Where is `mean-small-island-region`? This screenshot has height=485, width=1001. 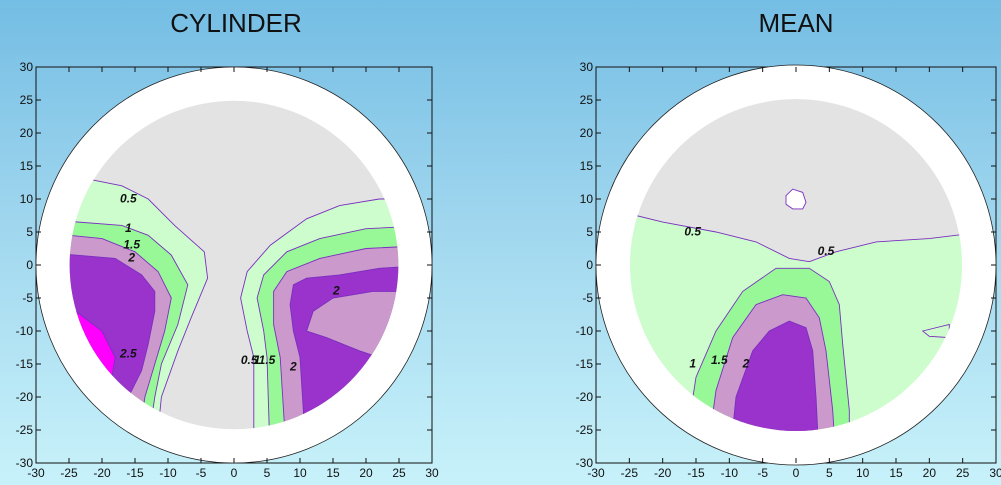
mean-small-island-region is located at coordinates (796, 199).